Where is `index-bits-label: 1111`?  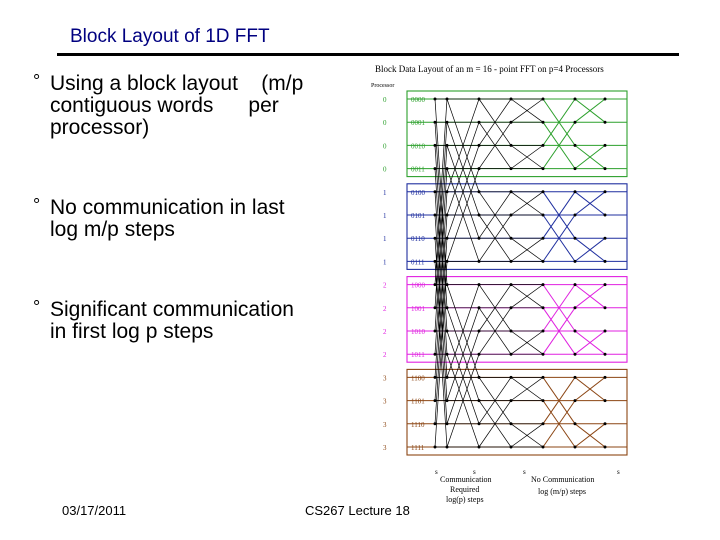 index-bits-label: 1111 is located at coordinates (418, 448).